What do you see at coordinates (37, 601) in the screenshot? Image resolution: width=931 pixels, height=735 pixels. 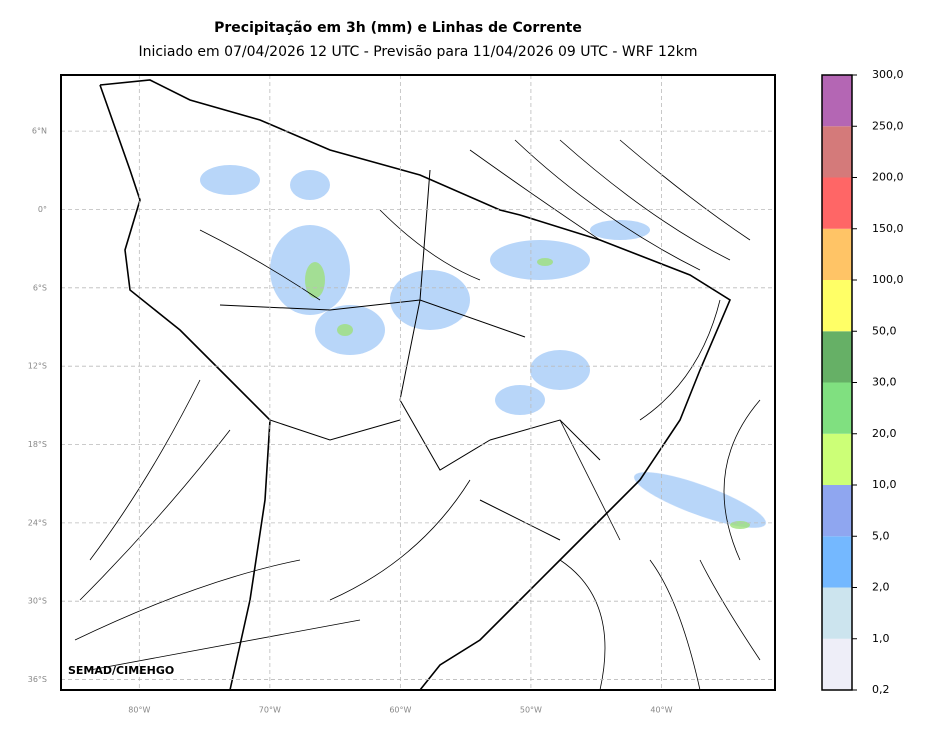 I see `y-tick-label: 30°S` at bounding box center [37, 601].